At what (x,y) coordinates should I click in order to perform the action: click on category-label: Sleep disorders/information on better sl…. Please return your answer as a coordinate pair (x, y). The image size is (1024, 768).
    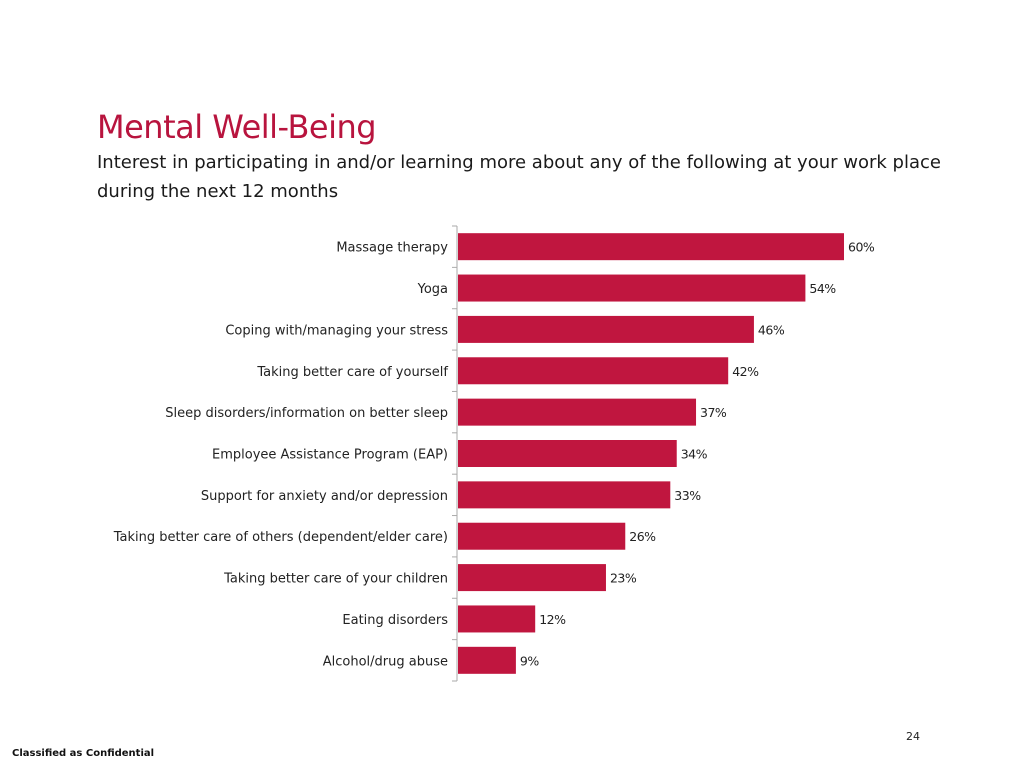
    Looking at the image, I should click on (306, 413).